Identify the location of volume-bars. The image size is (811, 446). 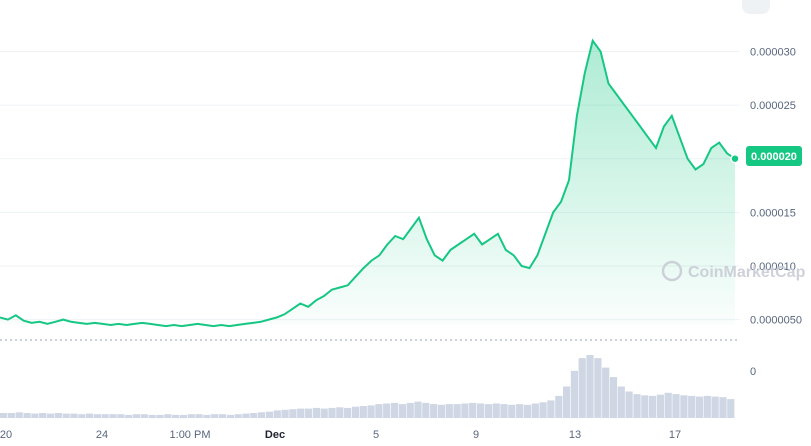
(367, 387).